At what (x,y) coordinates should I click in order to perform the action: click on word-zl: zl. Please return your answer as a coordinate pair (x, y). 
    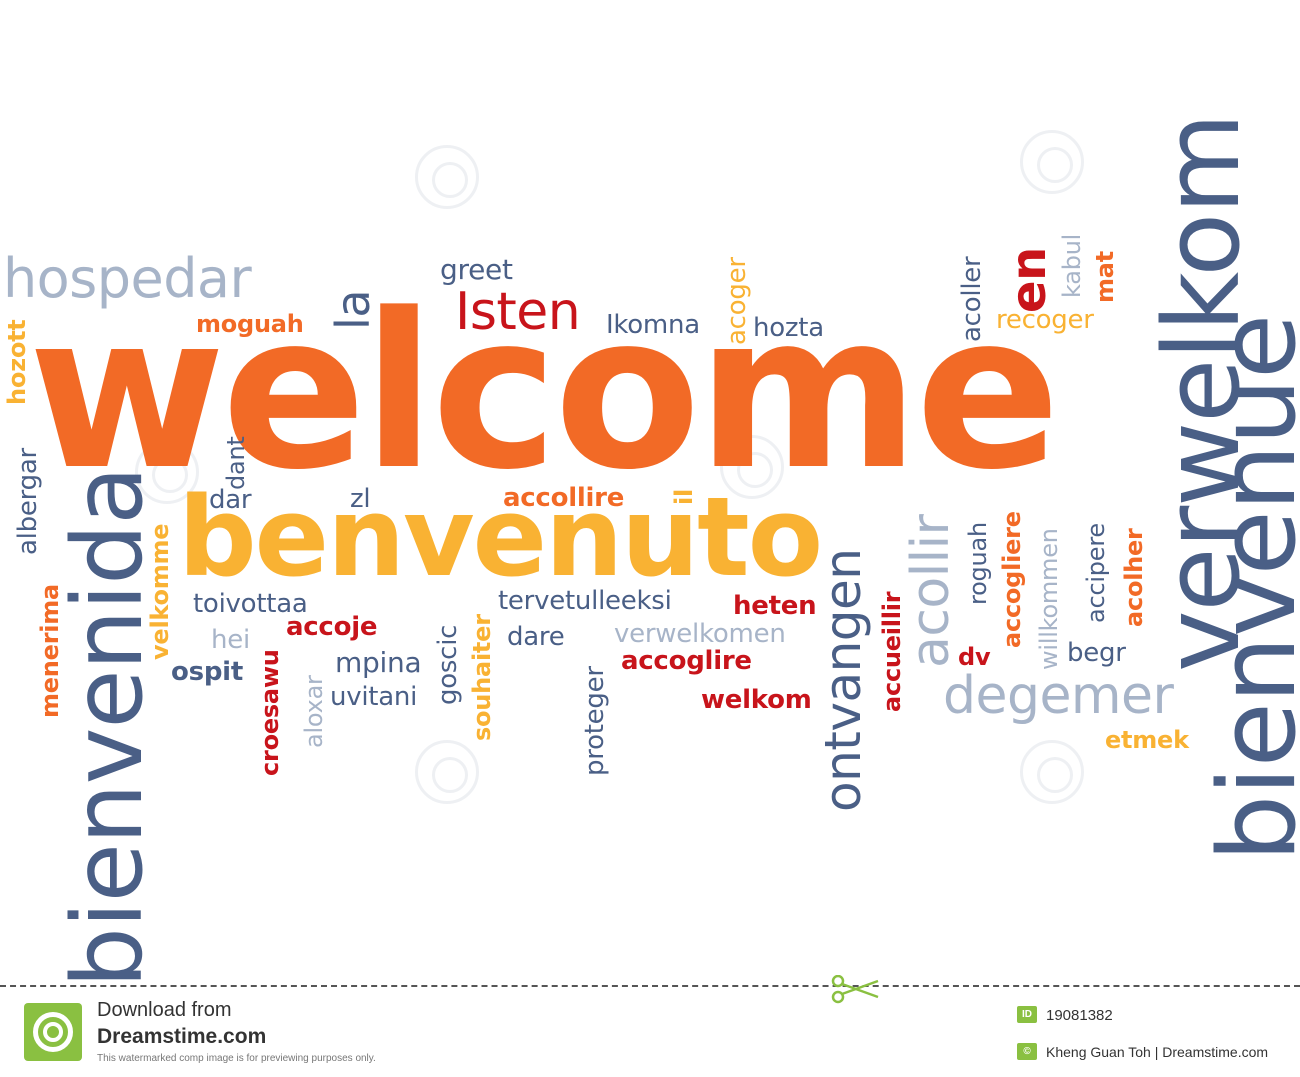
    Looking at the image, I should click on (360, 499).